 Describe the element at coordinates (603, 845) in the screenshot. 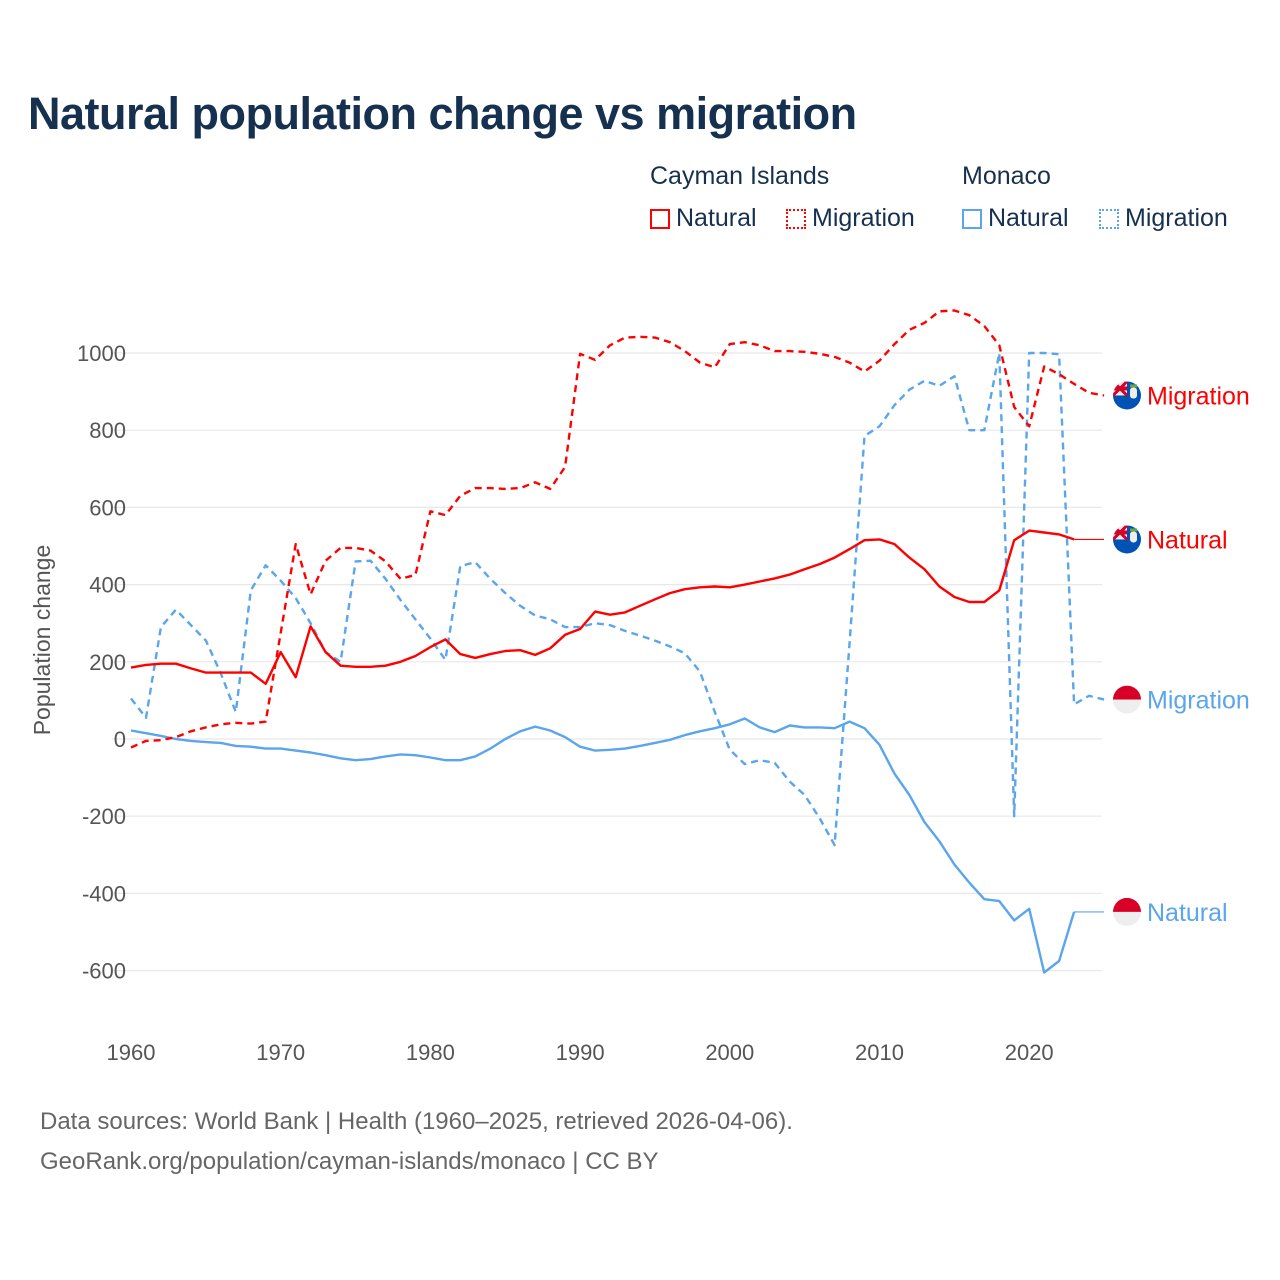

I see `series-line-monaco-natural` at that location.